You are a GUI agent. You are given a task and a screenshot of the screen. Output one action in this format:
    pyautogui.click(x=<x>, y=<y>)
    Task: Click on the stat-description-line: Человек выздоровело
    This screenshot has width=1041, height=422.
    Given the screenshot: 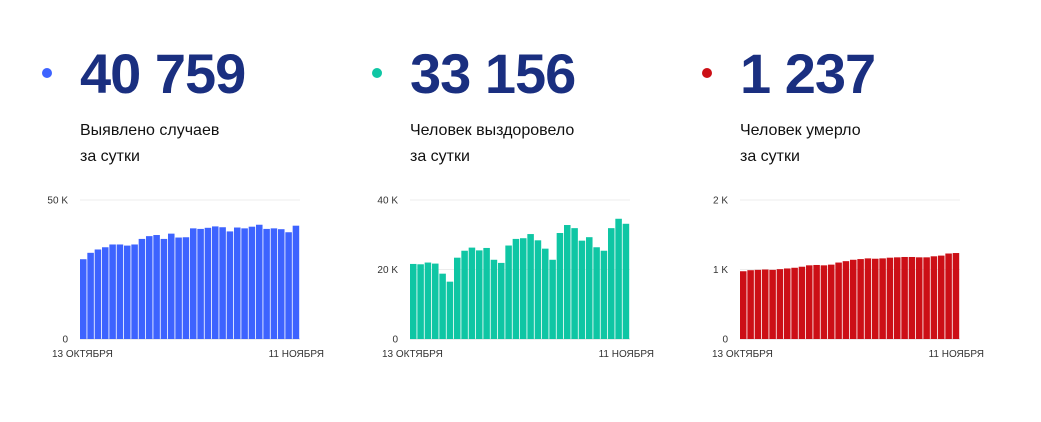 What is the action you would take?
    pyautogui.click(x=492, y=130)
    